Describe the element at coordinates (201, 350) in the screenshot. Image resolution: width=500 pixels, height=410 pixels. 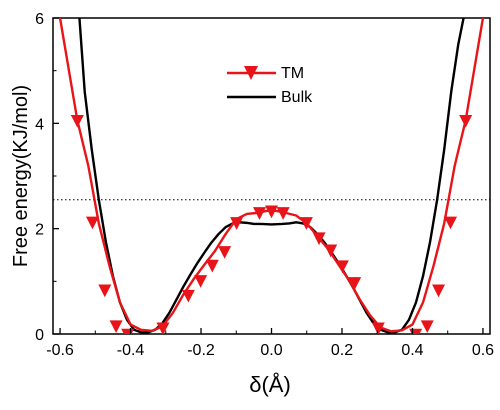
I see `x-tick-label: -0.2` at that location.